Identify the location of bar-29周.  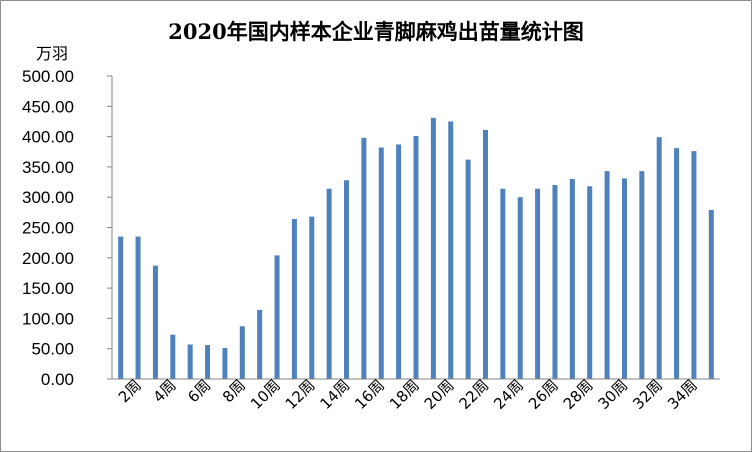
(607, 275).